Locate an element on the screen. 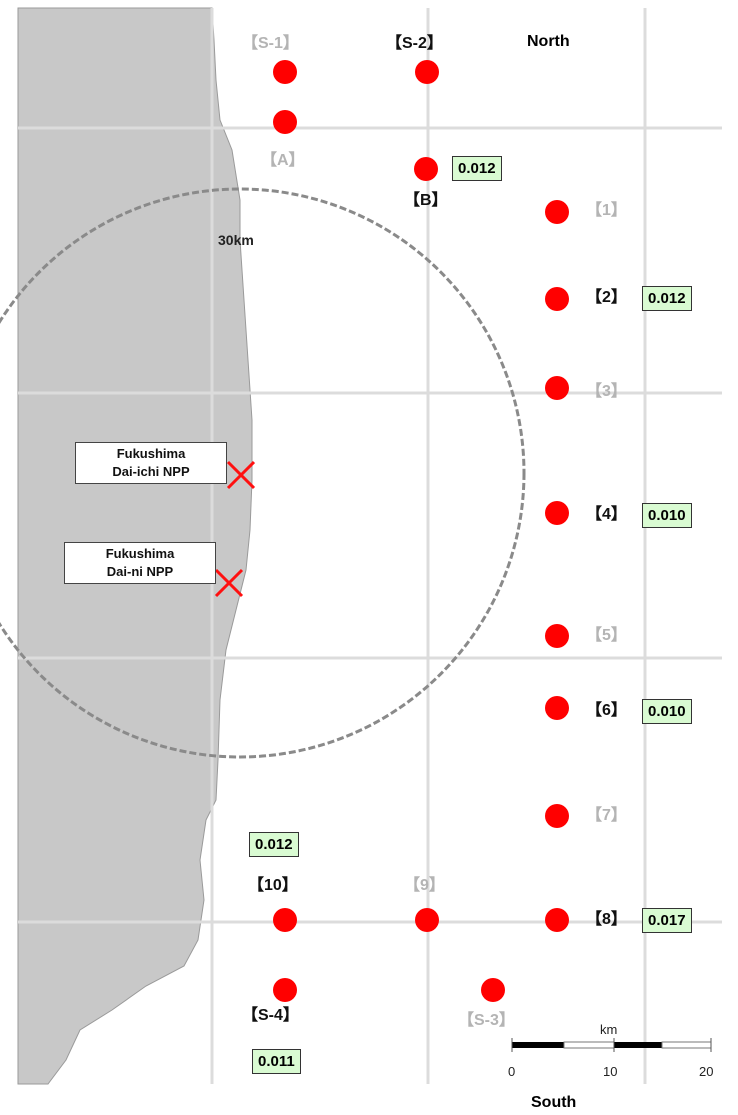 The width and height of the screenshot is (738, 1115). value-box-10: 0.012 is located at coordinates (274, 844).